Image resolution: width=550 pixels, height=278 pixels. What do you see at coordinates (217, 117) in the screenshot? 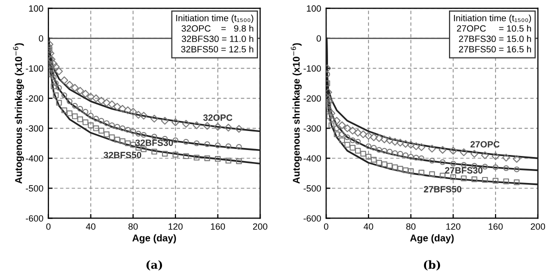
I see `annotation: 32OPC` at bounding box center [217, 117].